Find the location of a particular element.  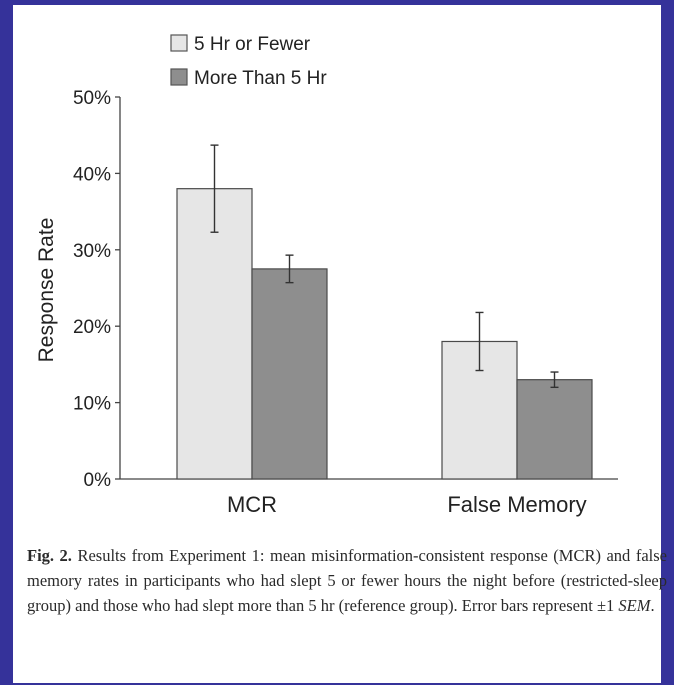

caption-label: Fig. 2. is located at coordinates (49, 555).